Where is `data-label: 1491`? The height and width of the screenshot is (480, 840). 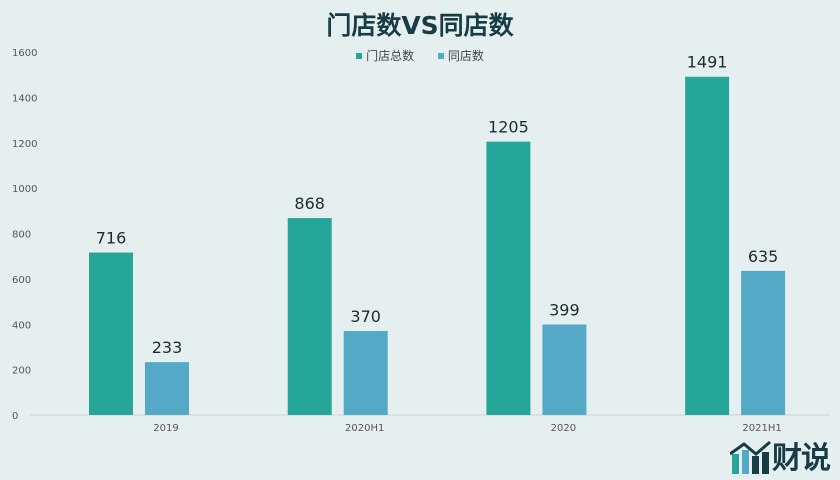
data-label: 1491 is located at coordinates (707, 62).